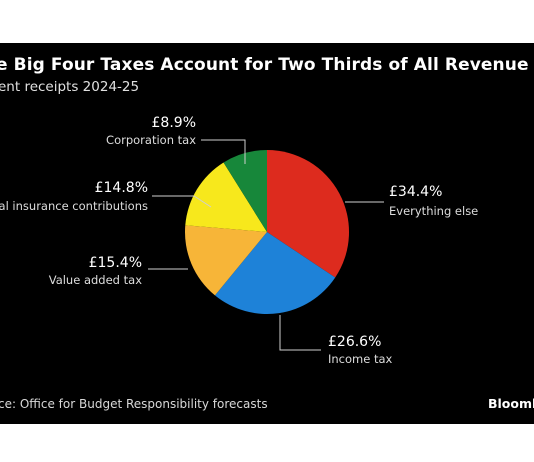 This screenshot has height=462, width=534. Describe the element at coordinates (121, 188) in the screenshot. I see `data-label-al-insurance-contributions: £14.8%` at that location.